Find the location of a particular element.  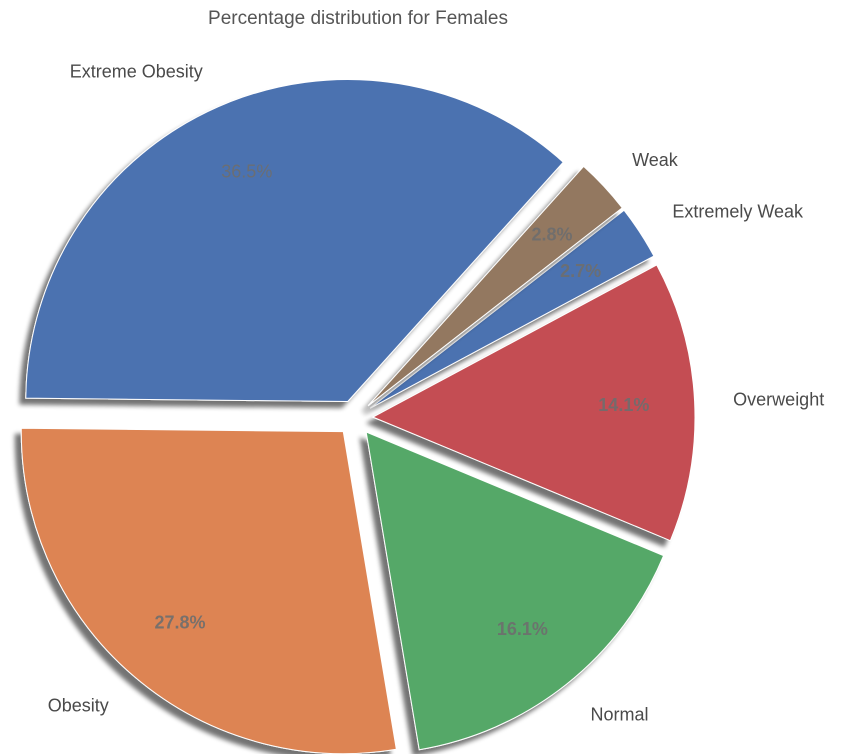

pct-label-extremely-weak: 2.7% is located at coordinates (580, 271).